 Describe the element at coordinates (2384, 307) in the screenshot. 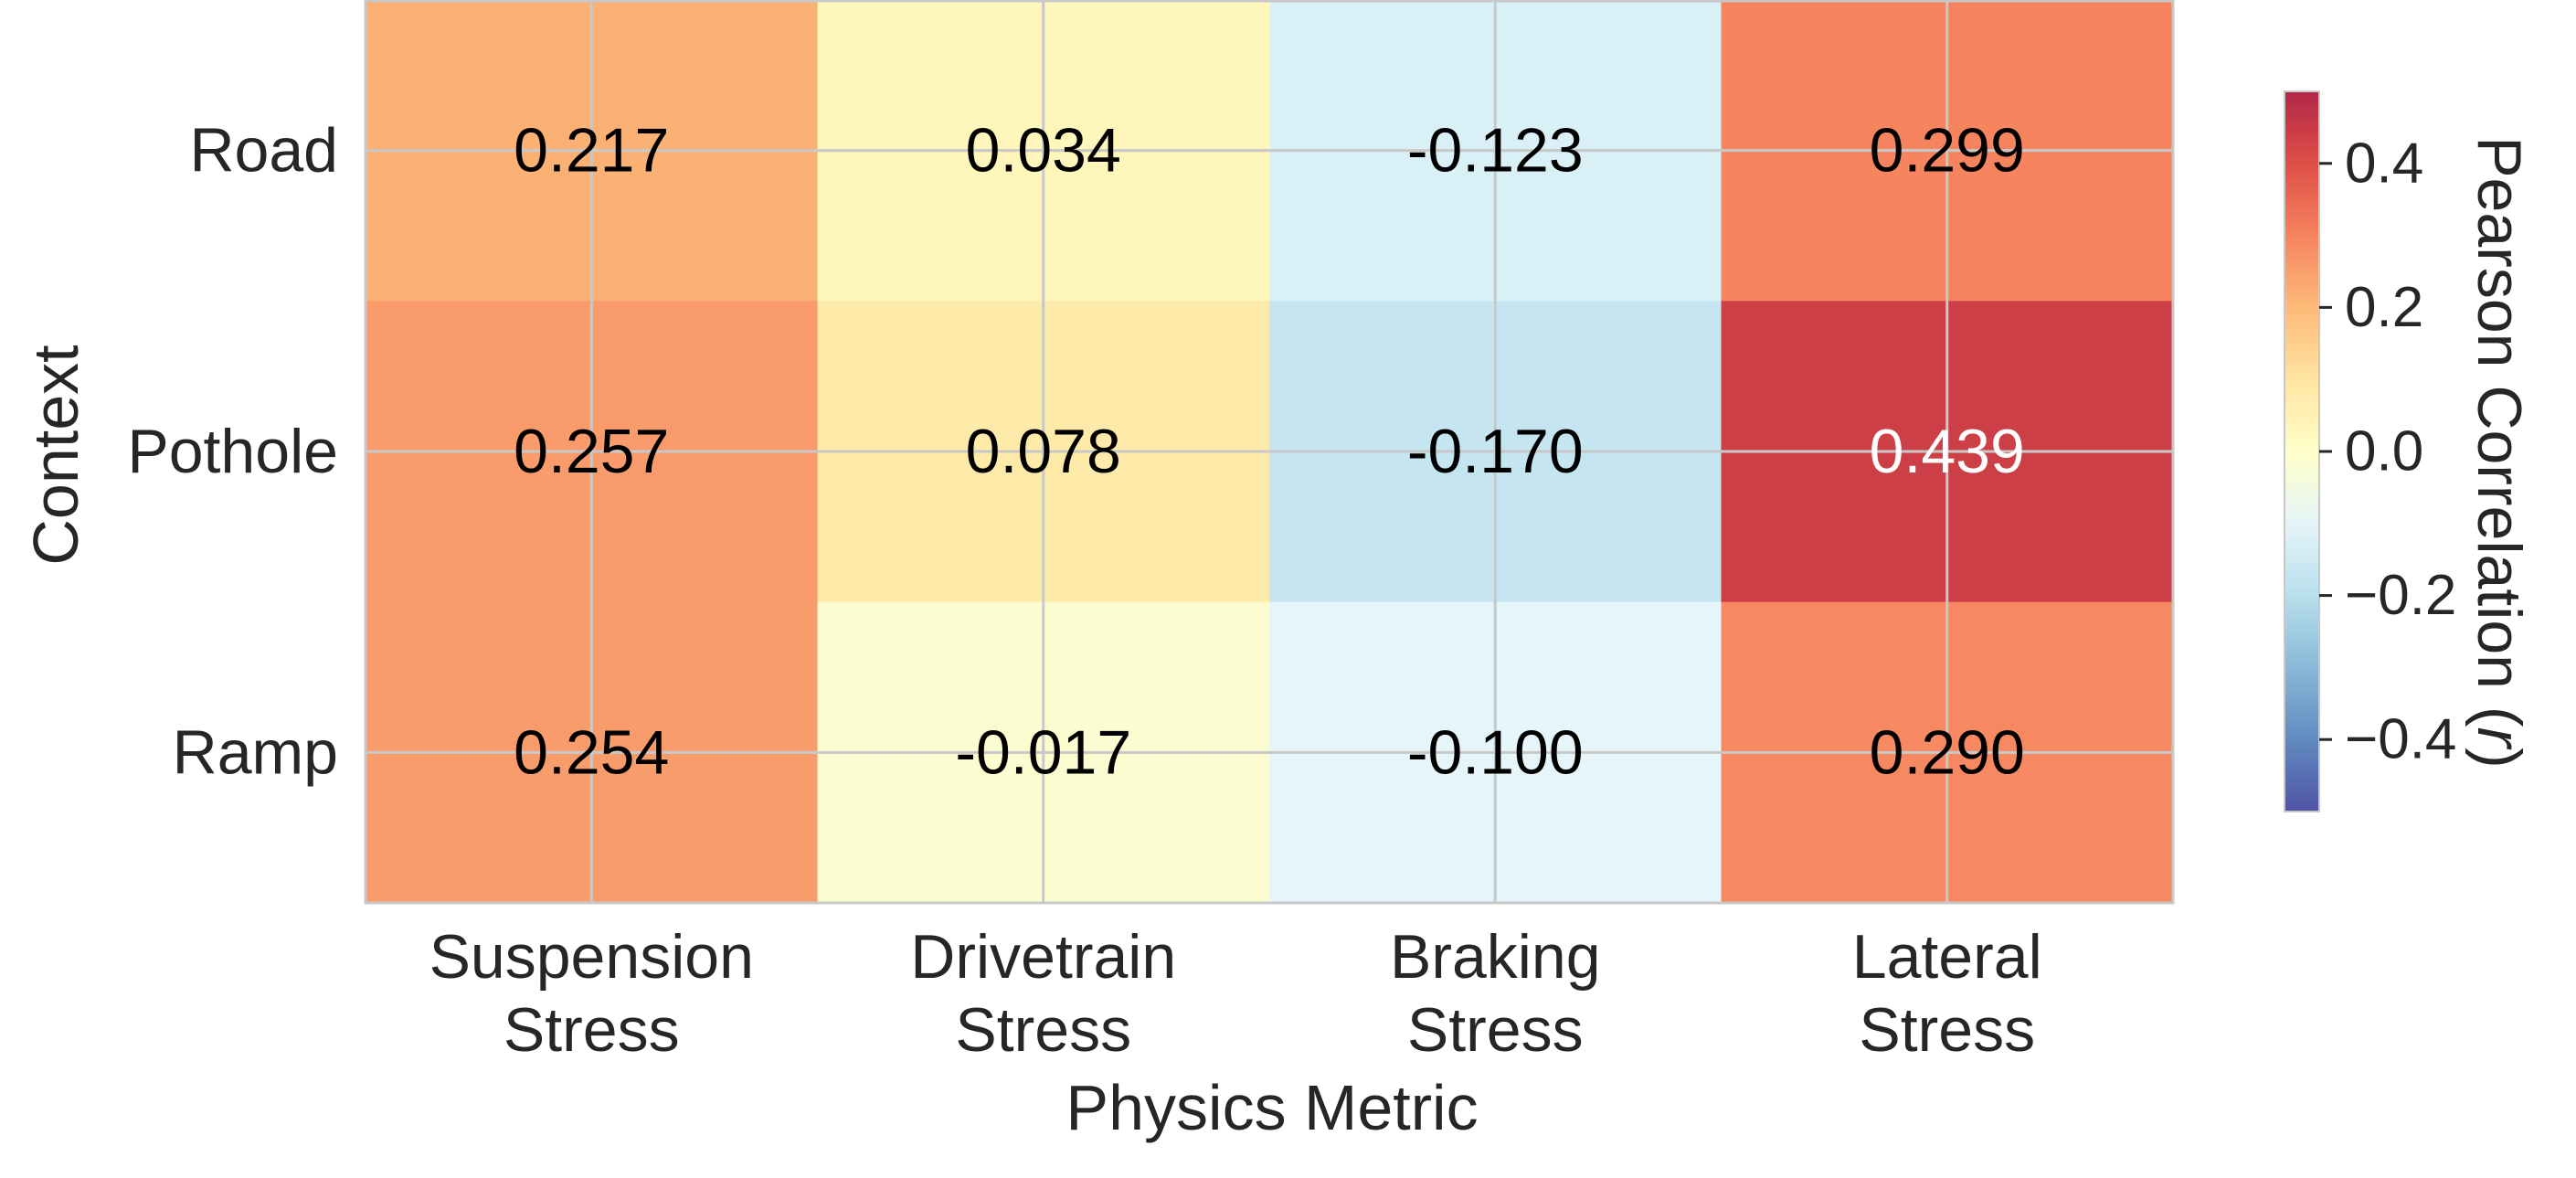

I see `colorbar-tick-label-1: 0.2` at that location.